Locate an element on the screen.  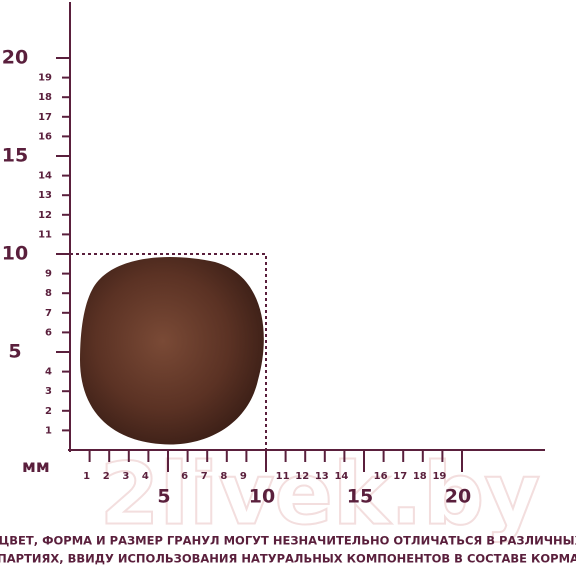
y-tick-label: 16 is located at coordinates (45, 136).